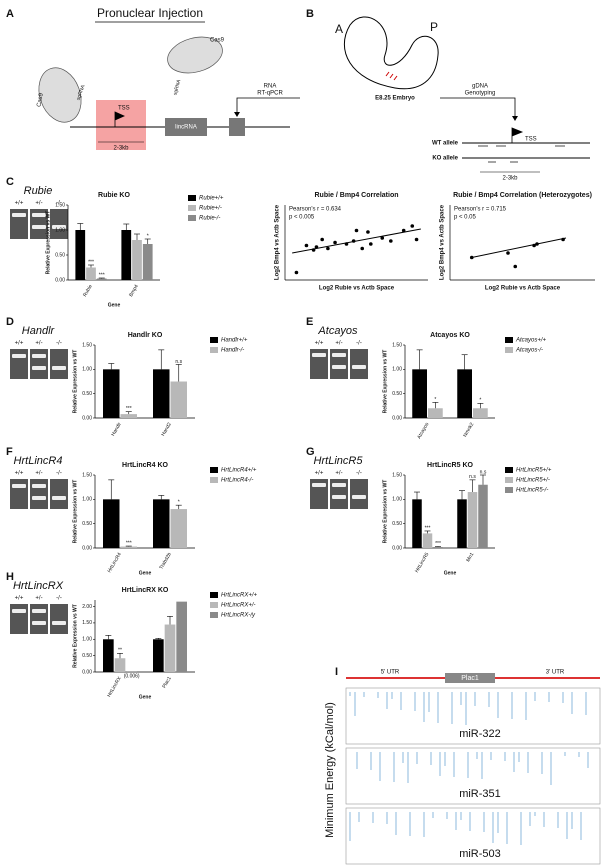 This screenshot has width=603, height=866. I want to click on y-tick-label: 0.00, so click(397, 548).